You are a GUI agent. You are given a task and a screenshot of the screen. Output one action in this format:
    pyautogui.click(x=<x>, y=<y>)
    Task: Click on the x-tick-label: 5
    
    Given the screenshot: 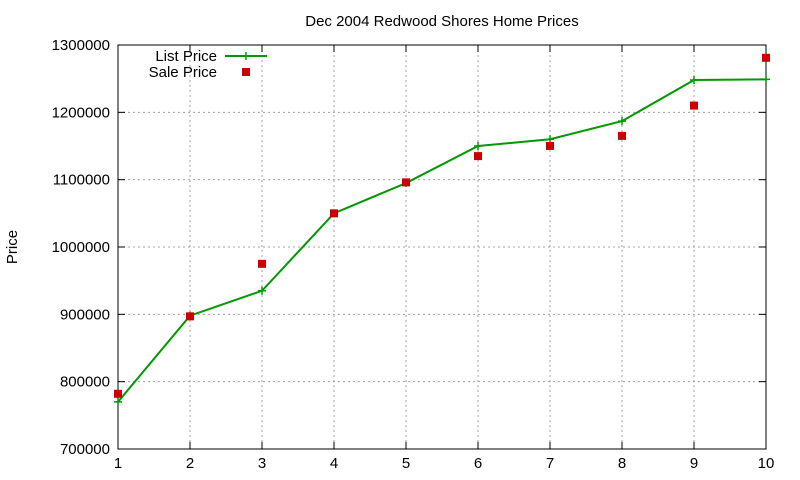 What is the action you would take?
    pyautogui.click(x=406, y=463)
    